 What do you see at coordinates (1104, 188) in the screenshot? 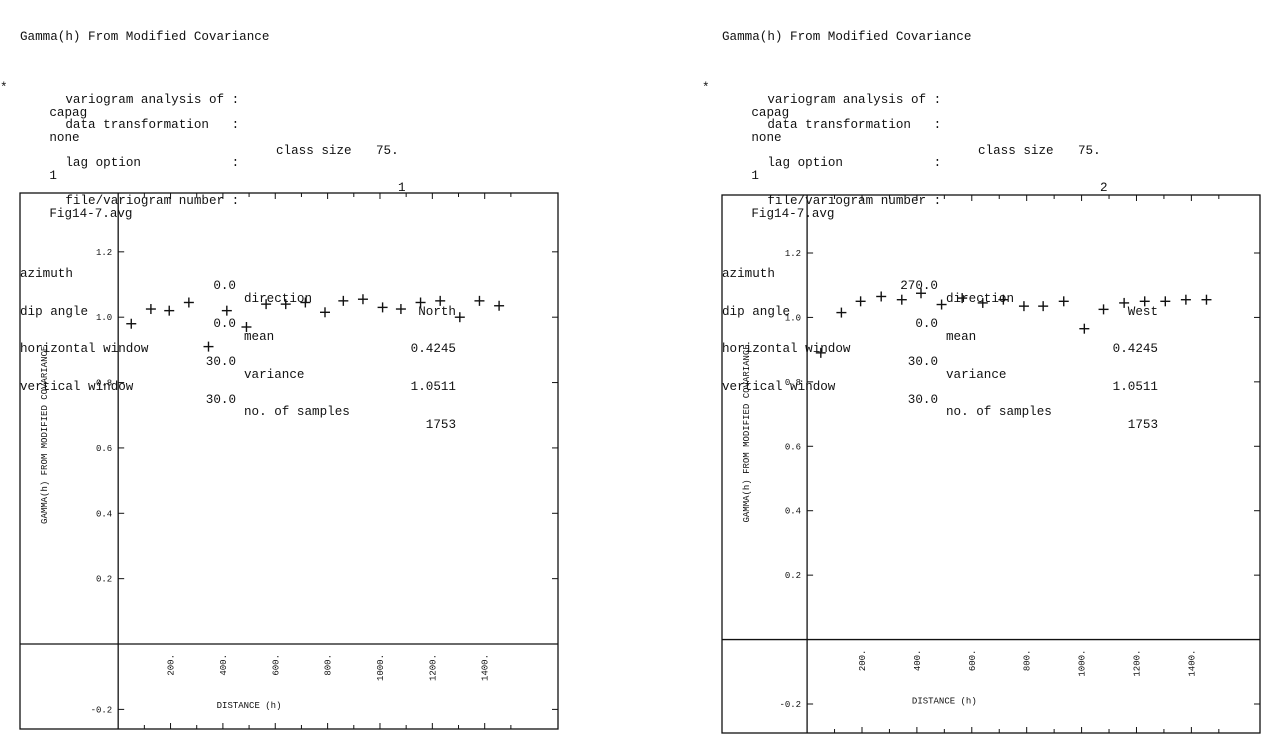
I see `variogram-number: 2` at bounding box center [1104, 188].